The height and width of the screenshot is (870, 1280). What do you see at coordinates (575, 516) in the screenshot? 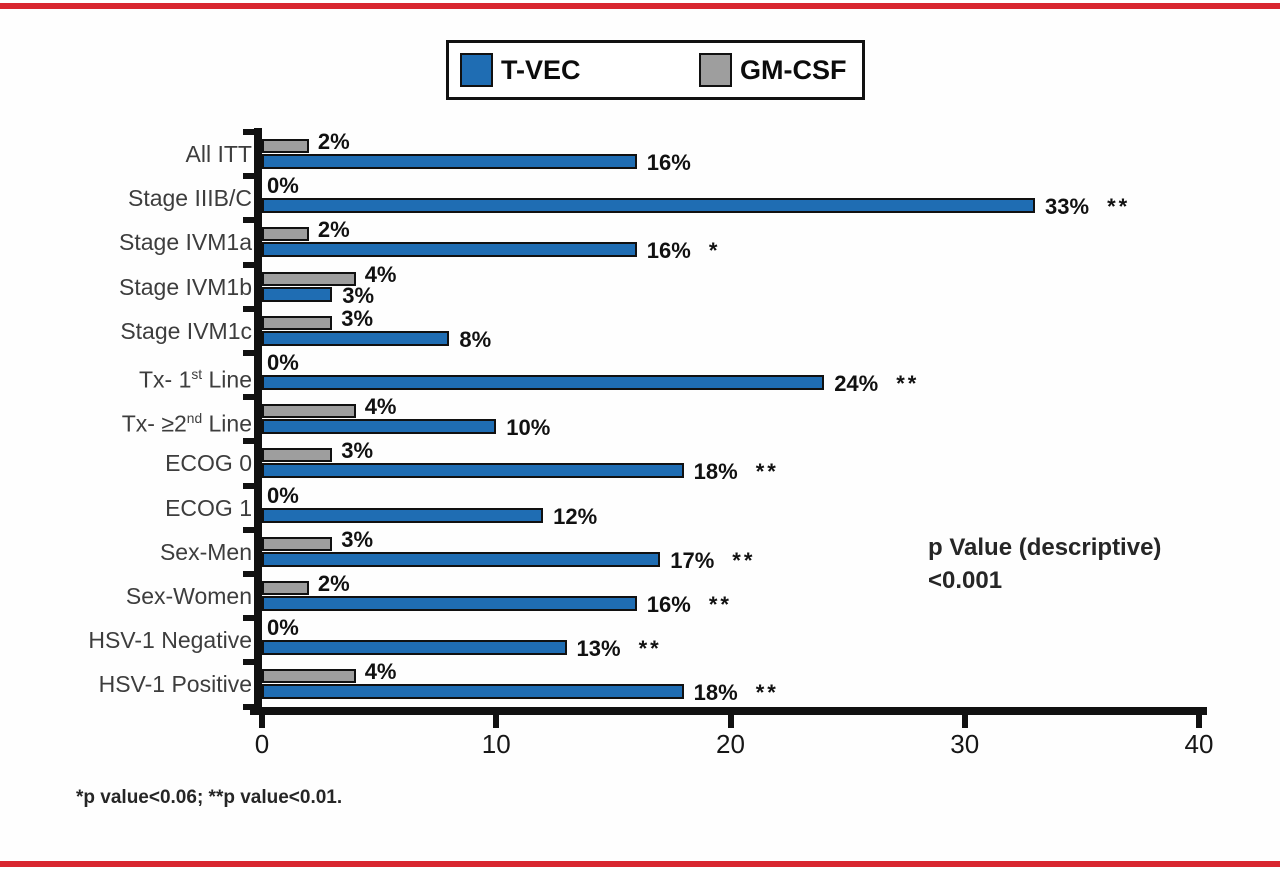
I see `value-text: 12%` at bounding box center [575, 516].